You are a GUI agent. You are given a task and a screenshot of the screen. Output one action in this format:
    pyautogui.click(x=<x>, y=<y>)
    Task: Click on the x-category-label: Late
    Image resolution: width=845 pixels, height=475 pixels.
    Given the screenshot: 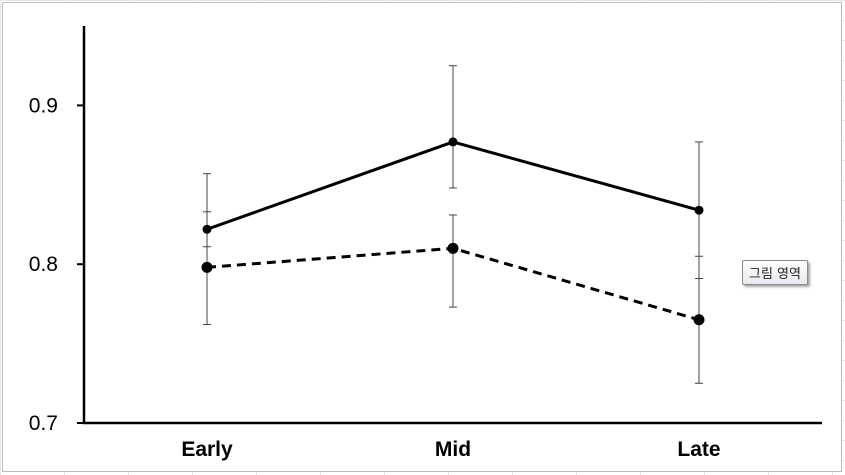 What is the action you would take?
    pyautogui.click(x=698, y=449)
    